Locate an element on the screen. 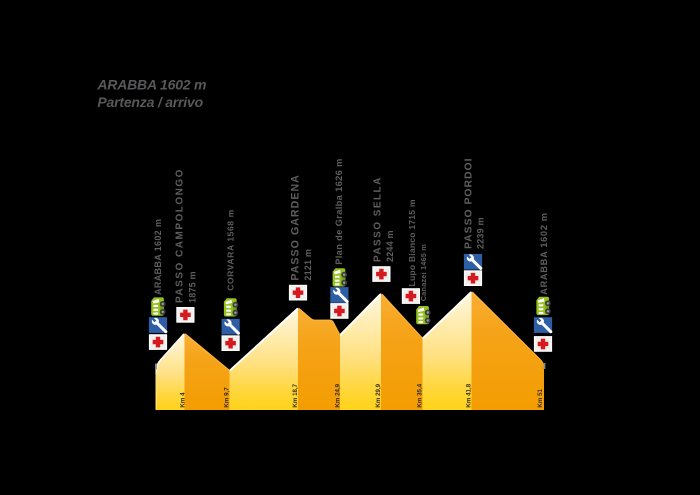  svg-text: Km 9,7 is located at coordinates (227, 397).